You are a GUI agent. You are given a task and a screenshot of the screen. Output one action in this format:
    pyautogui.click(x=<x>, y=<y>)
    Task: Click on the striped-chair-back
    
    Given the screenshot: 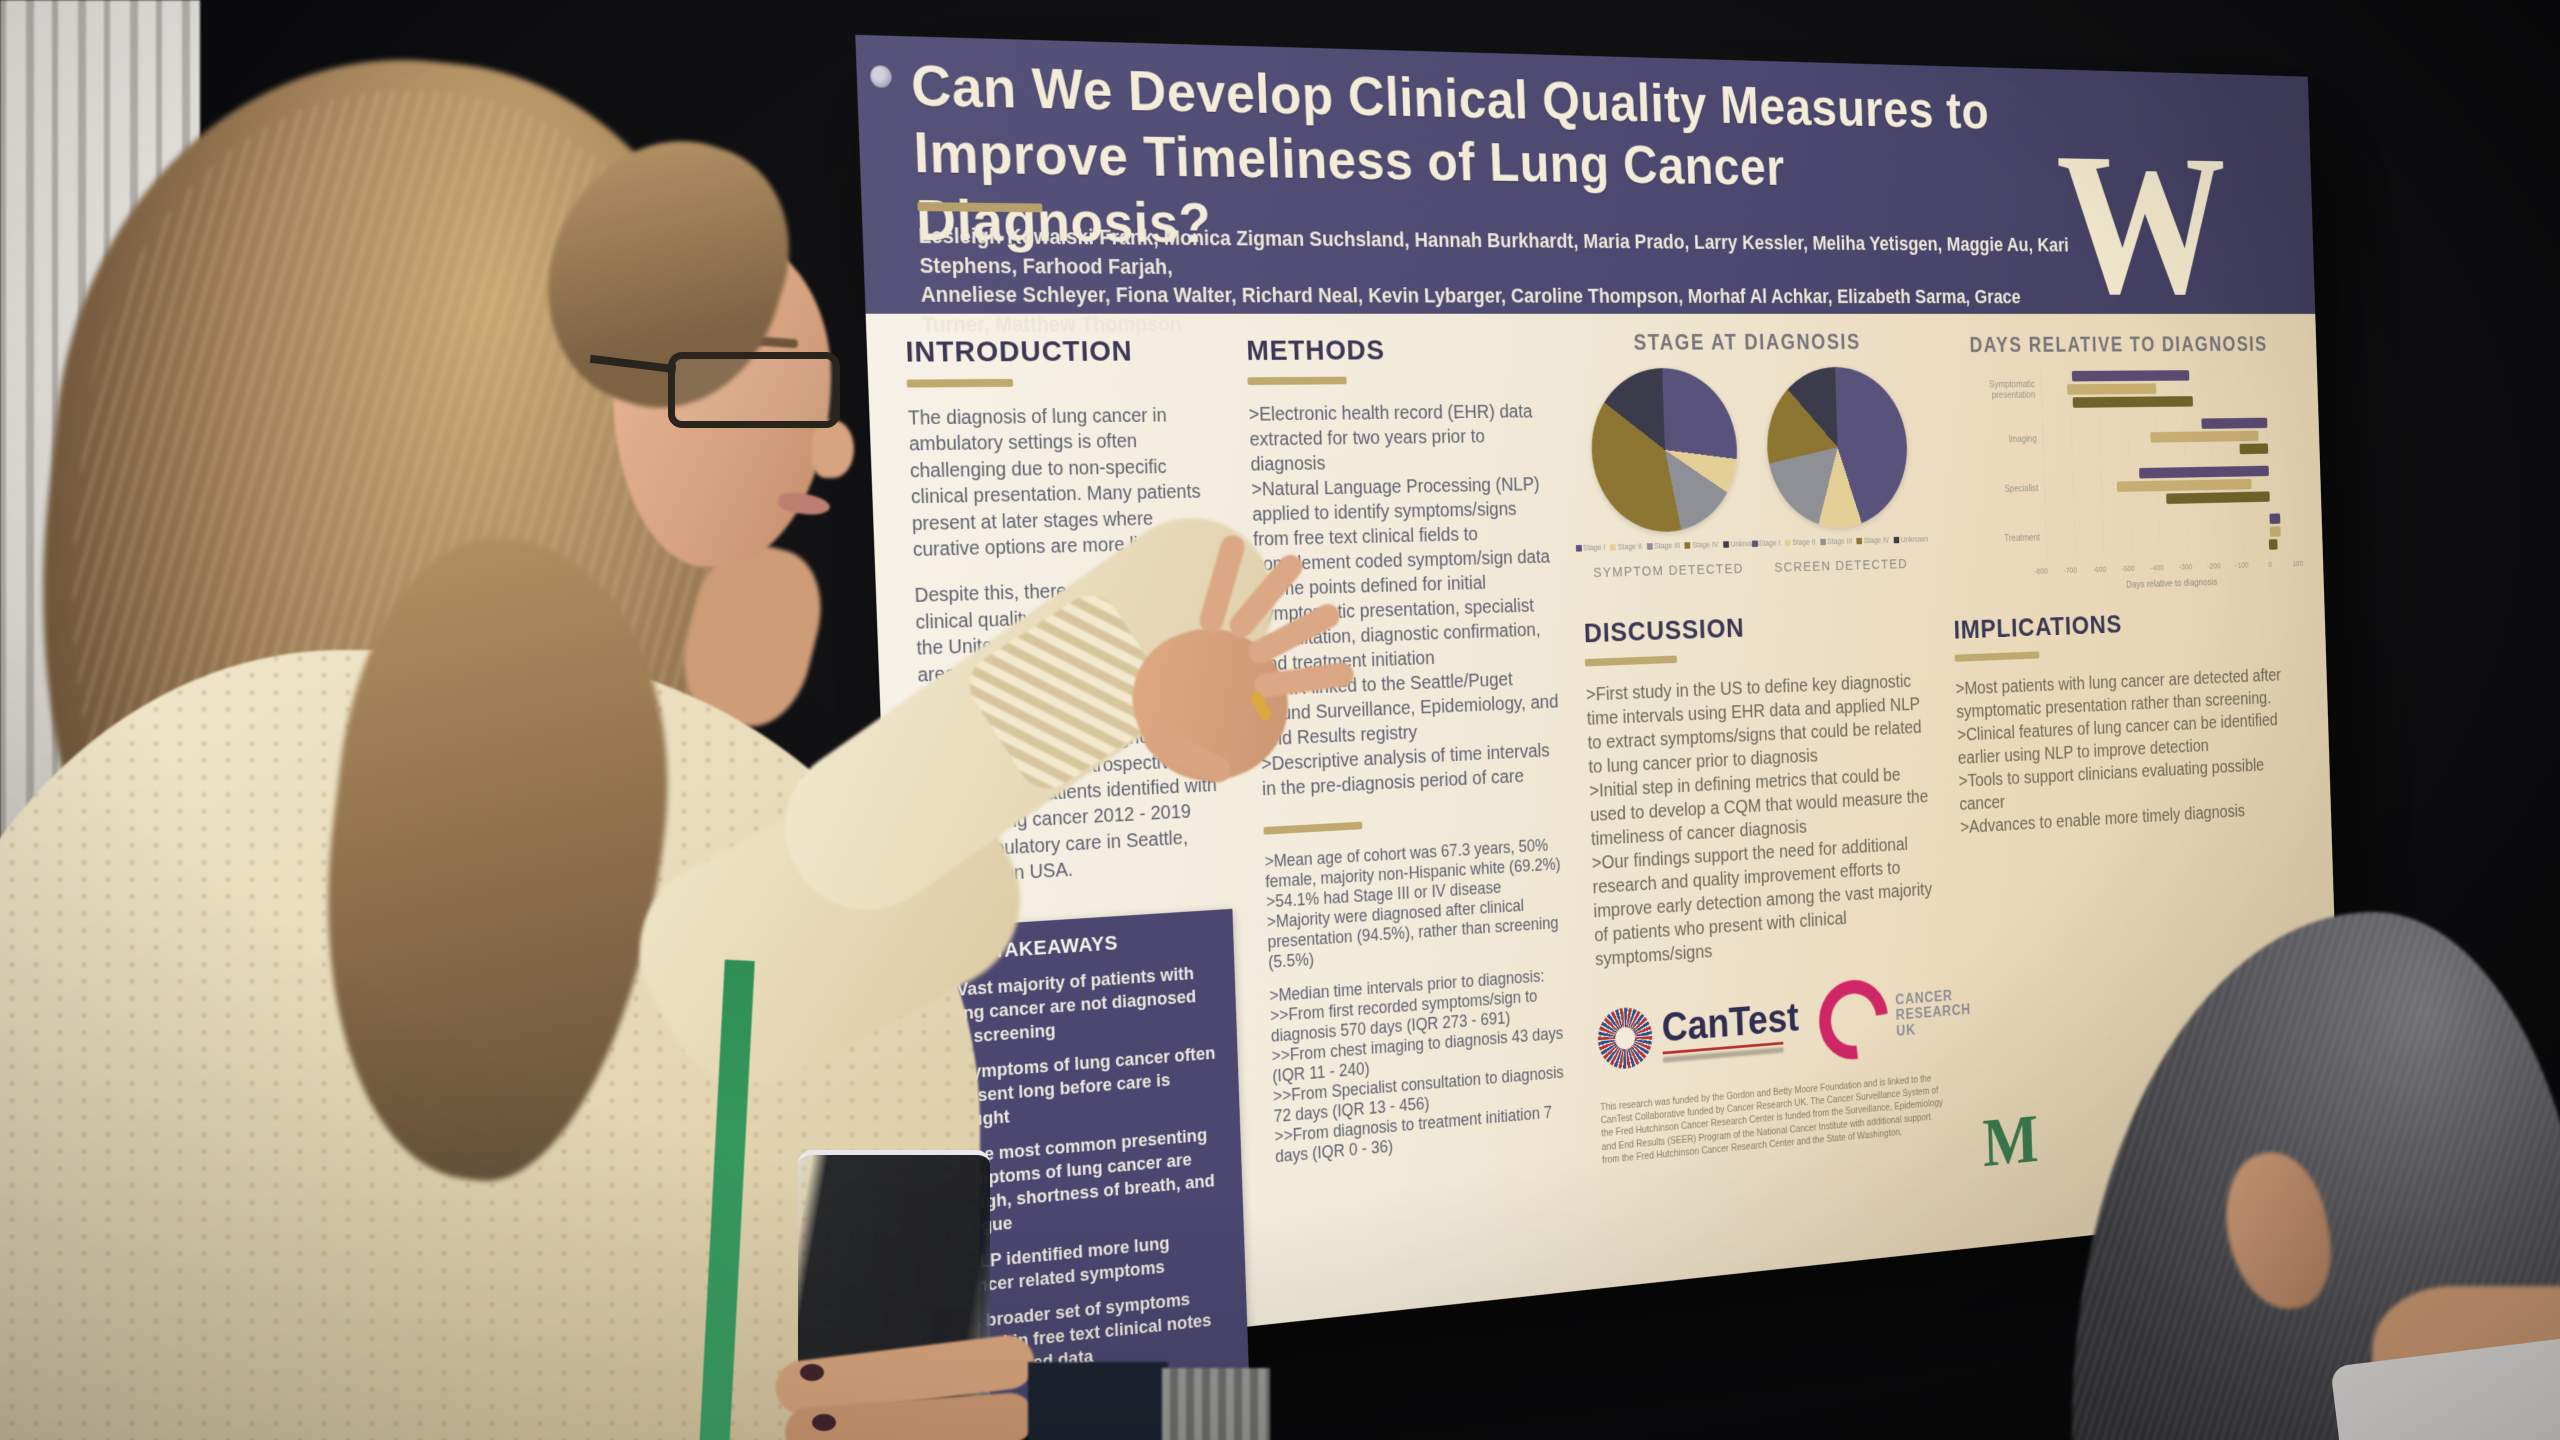 What is the action you would take?
    pyautogui.click(x=1216, y=1404)
    